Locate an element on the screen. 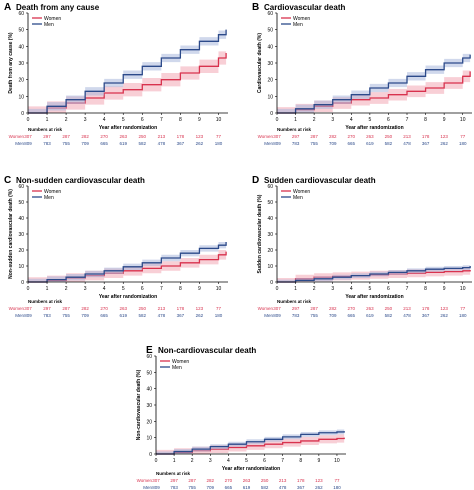 The height and width of the screenshot is (490, 474). risk-value-women: 282 is located at coordinates (211, 480).